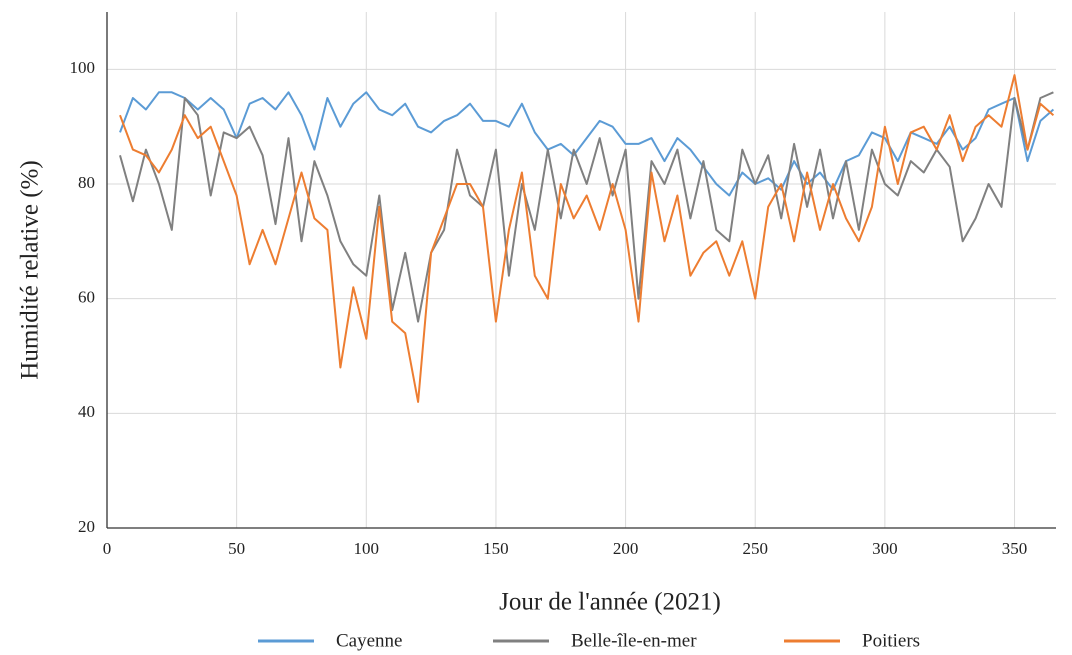  I want to click on legend-label: Cayenne, so click(369, 640).